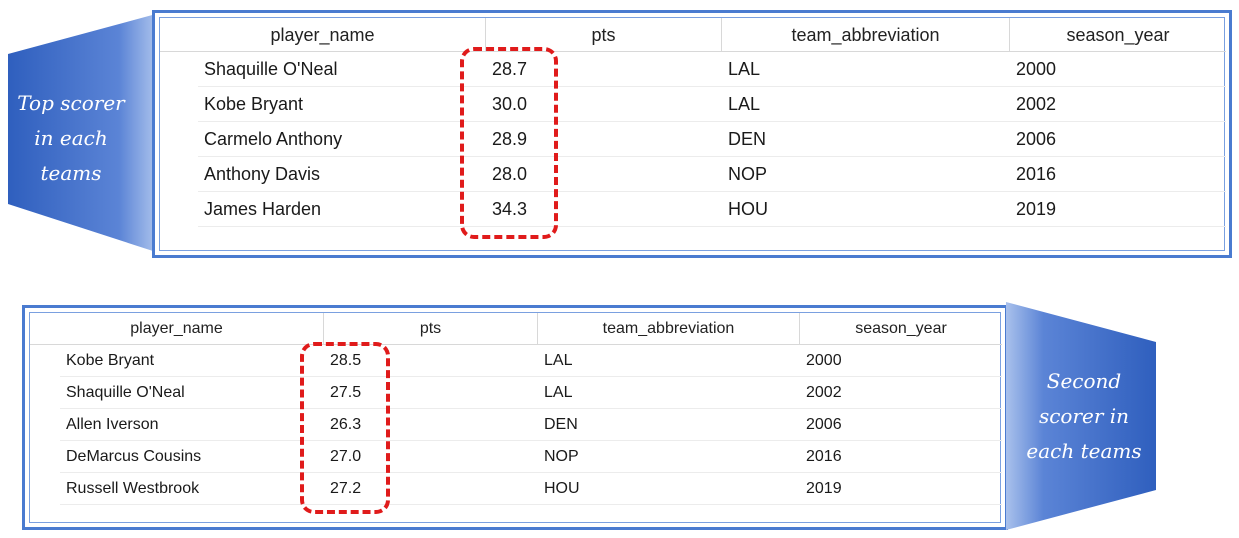  What do you see at coordinates (1036, 174) in the screenshot?
I see `top-cell-season-year-text: 2016` at bounding box center [1036, 174].